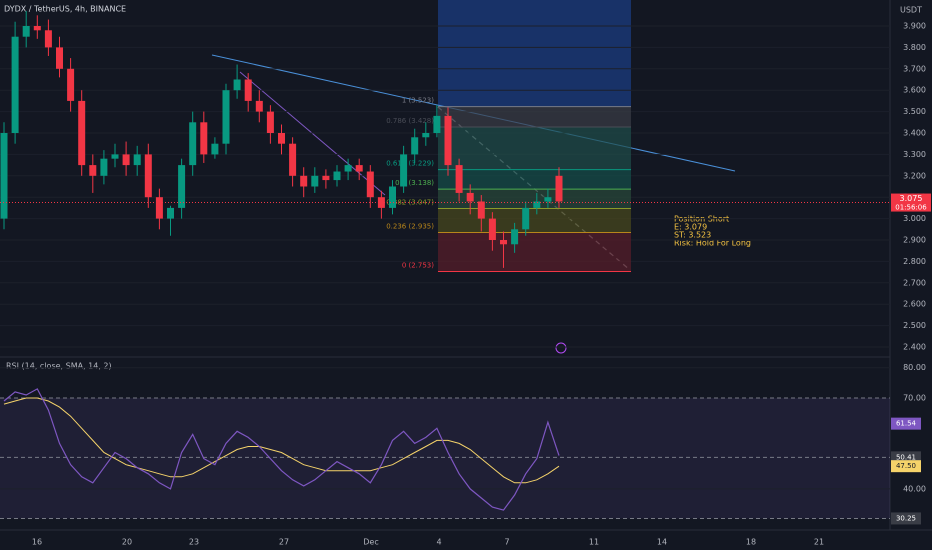 The height and width of the screenshot is (550, 932). Describe the element at coordinates (410, 164) in the screenshot. I see `fib-label: 0.618 (3.229)` at that location.